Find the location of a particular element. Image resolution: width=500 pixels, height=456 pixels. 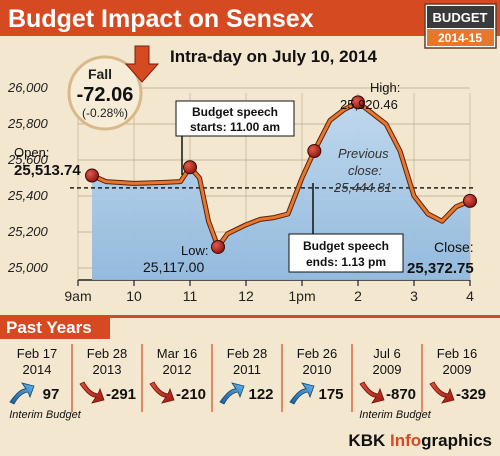

credit-part2: Info is located at coordinates (405, 440).